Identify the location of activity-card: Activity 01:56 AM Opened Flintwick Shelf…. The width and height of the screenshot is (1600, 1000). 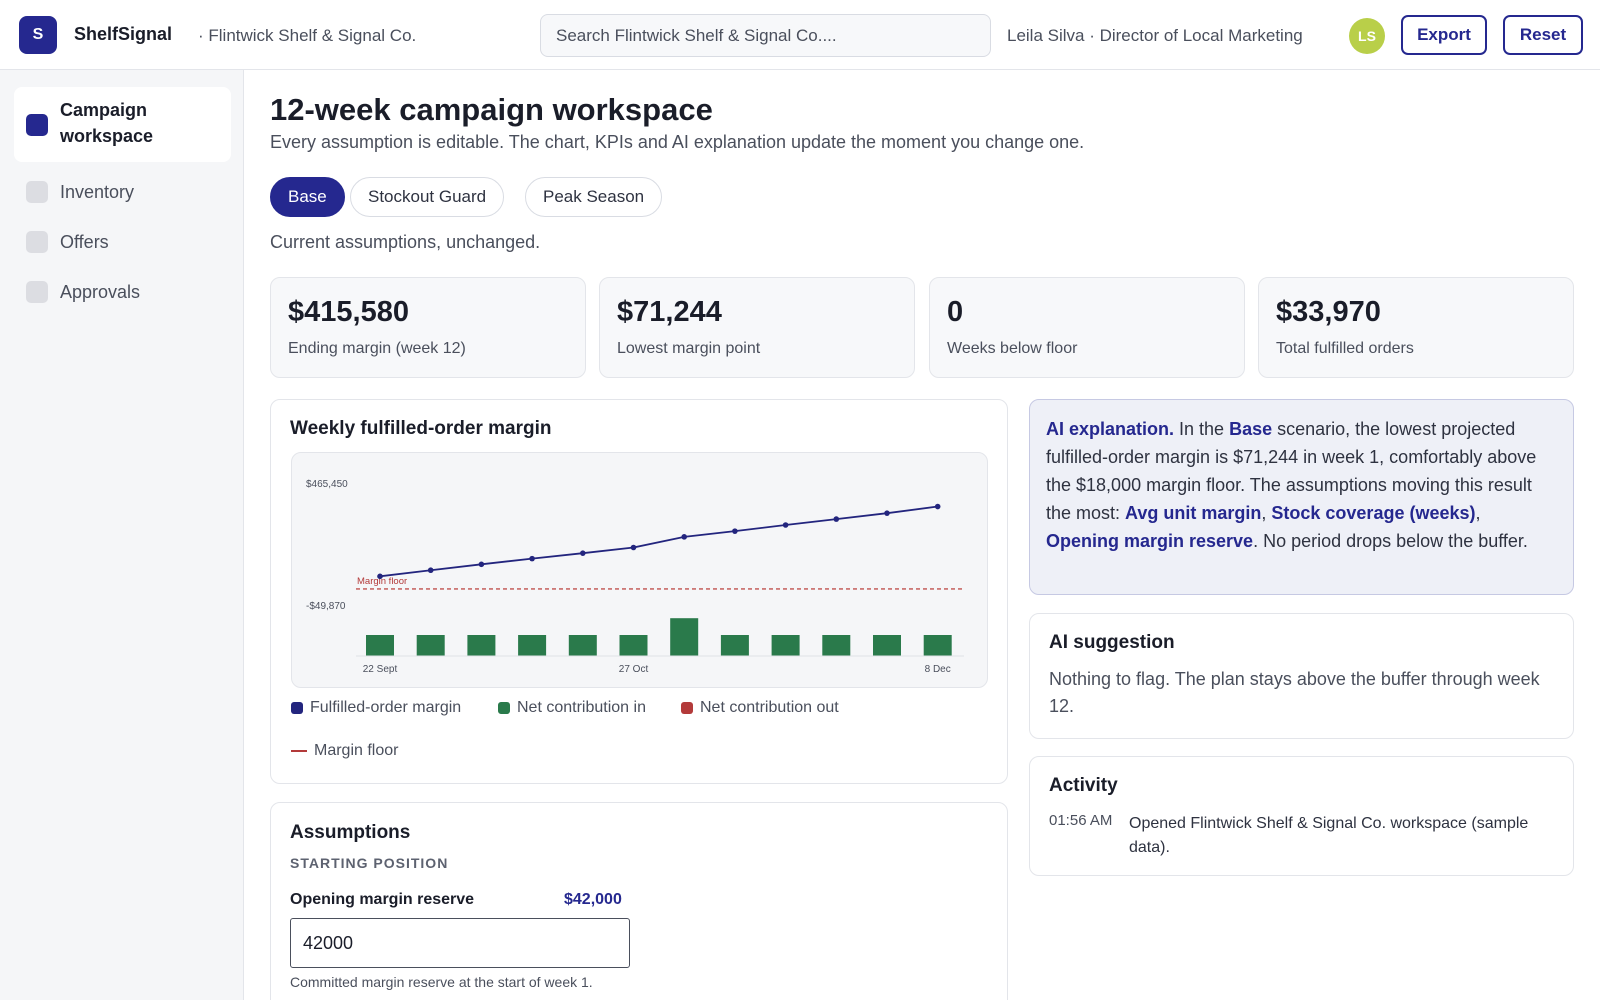
(1301, 816).